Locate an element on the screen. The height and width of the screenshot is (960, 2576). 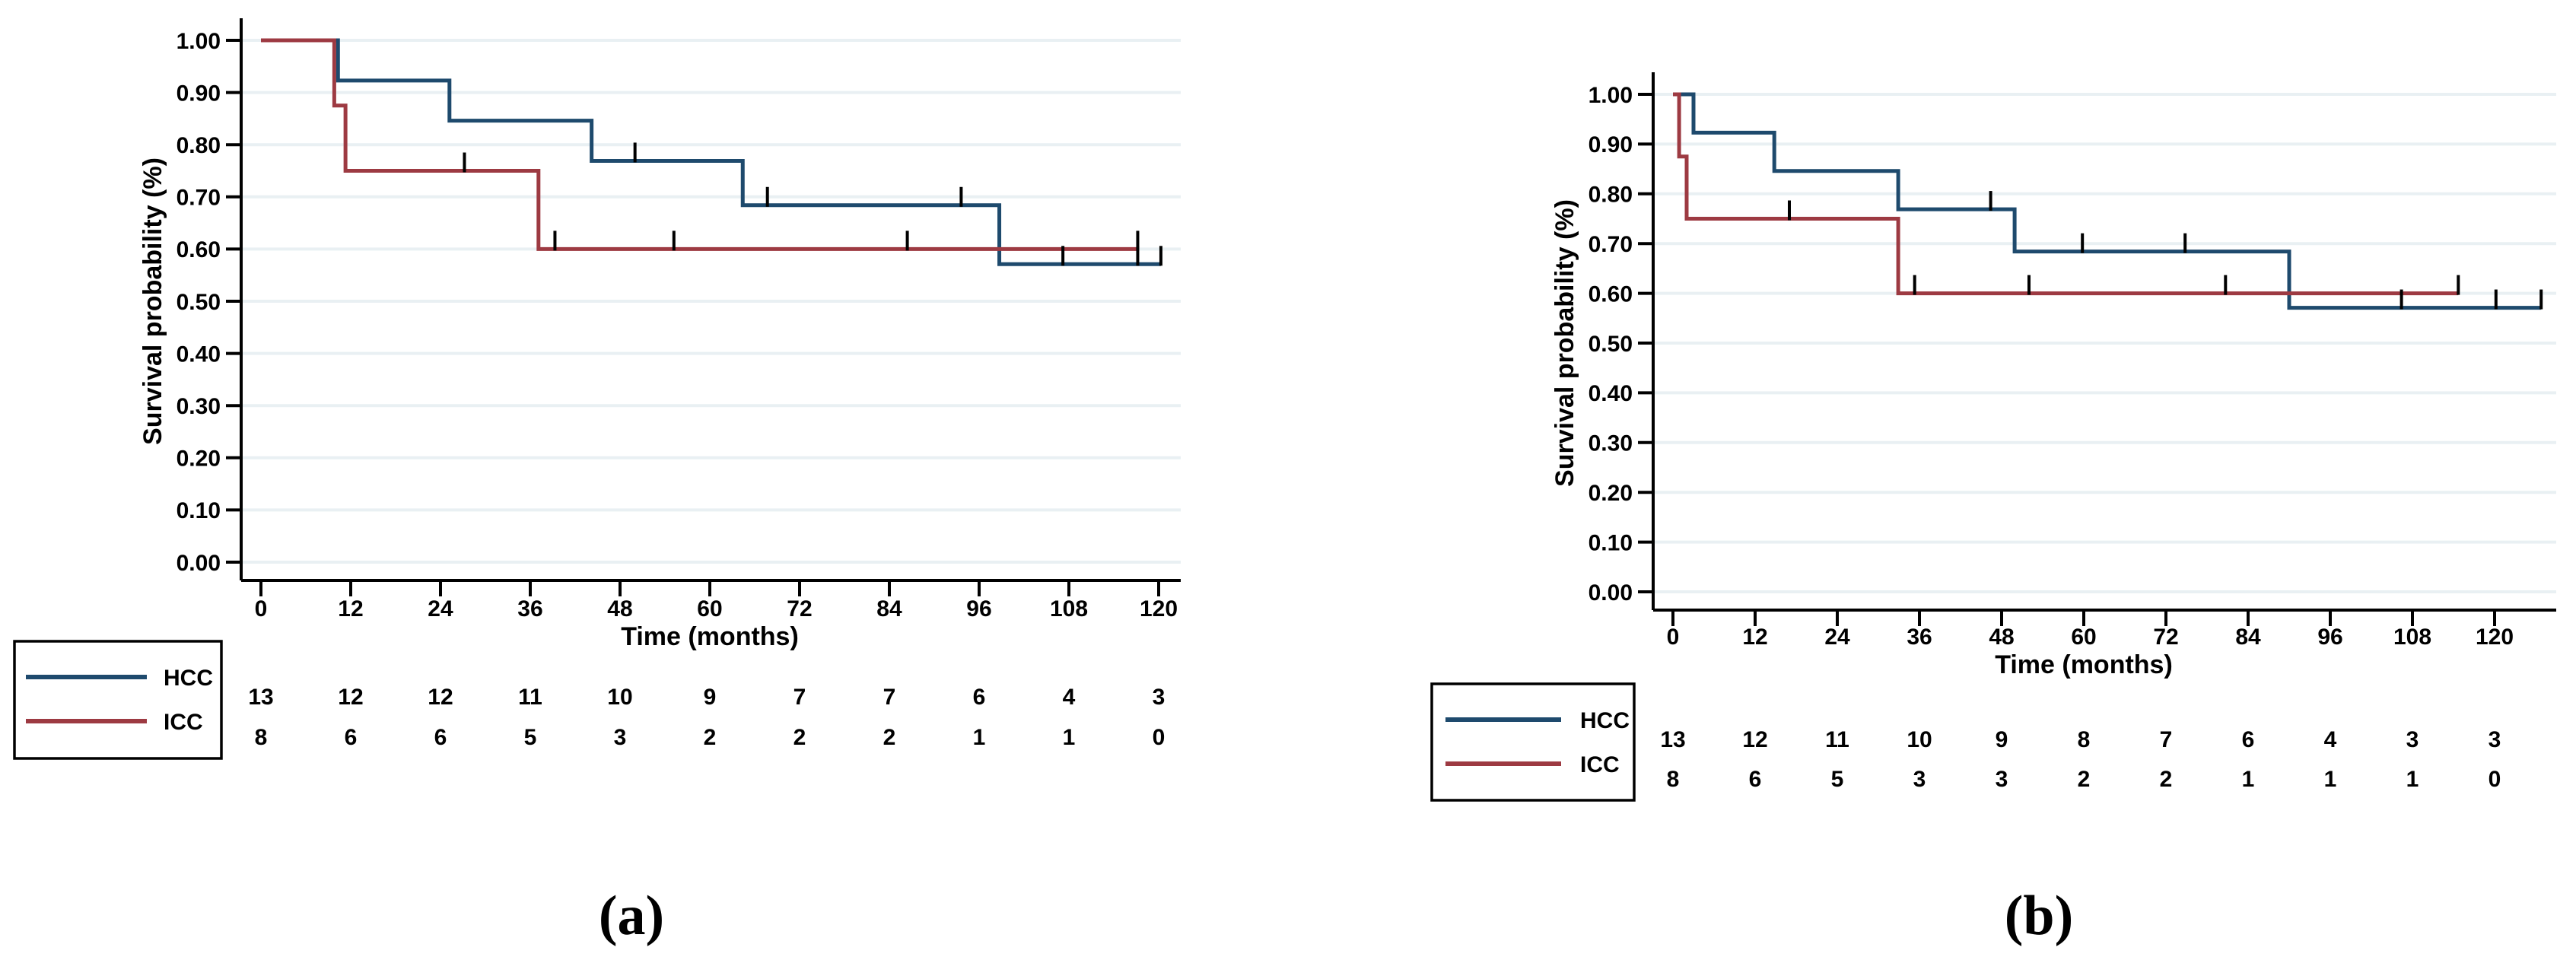
legend-label-hcc: HCC is located at coordinates (1605, 721).